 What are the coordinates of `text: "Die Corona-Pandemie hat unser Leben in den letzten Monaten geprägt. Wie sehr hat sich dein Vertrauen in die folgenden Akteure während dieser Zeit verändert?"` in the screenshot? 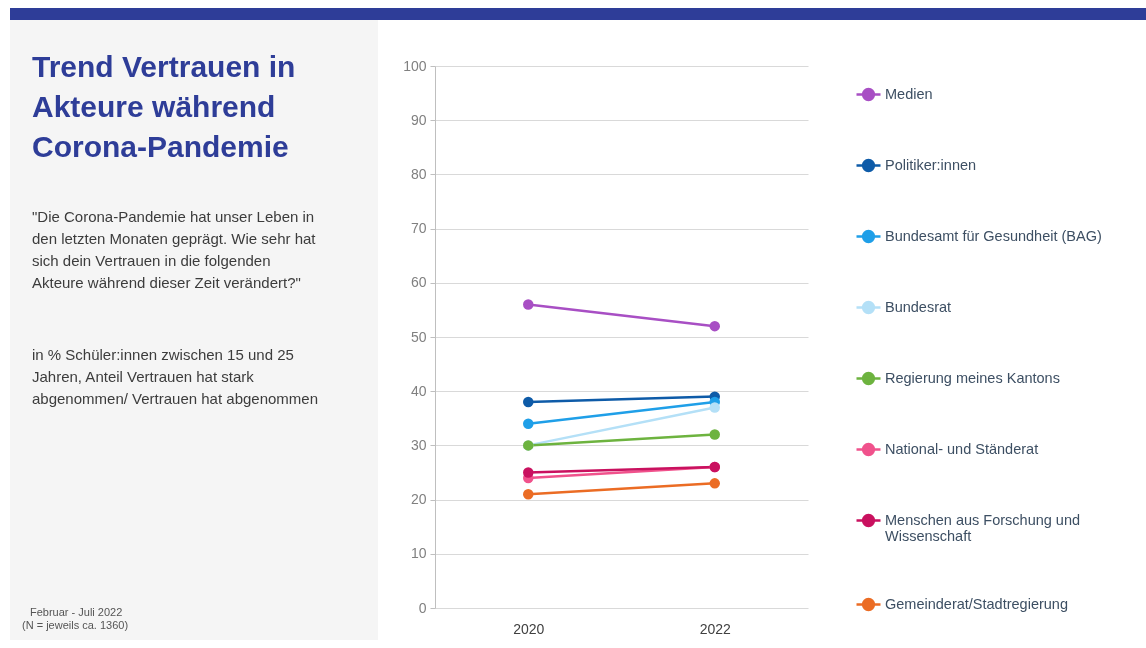 It's located at (174, 249).